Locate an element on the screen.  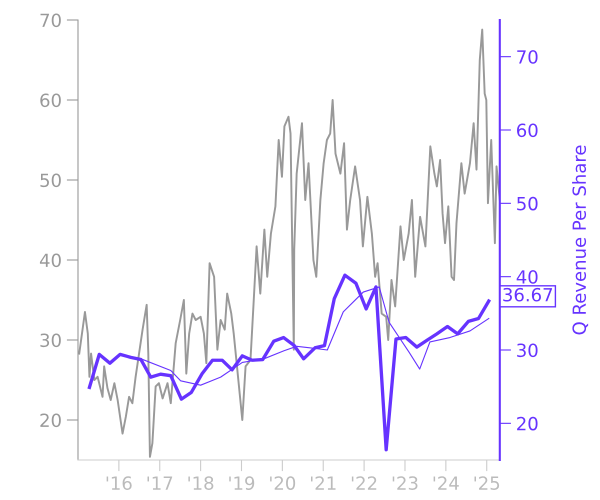
text: 36.67 is located at coordinates (527, 295).